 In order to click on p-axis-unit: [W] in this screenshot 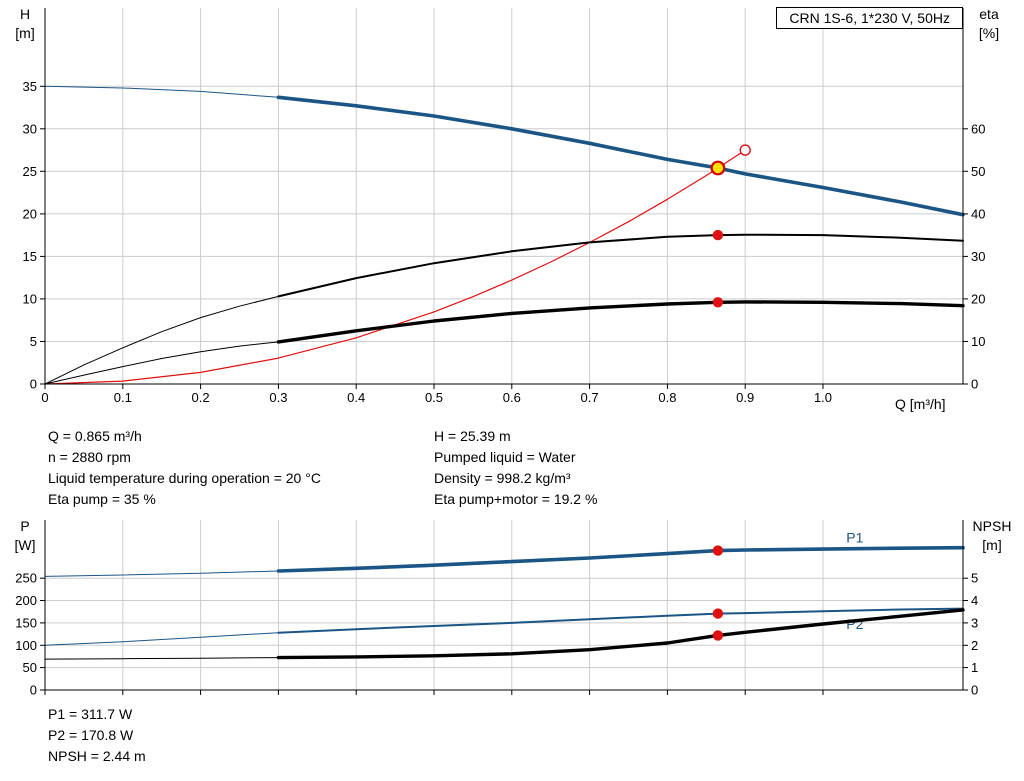, I will do `click(25, 545)`.